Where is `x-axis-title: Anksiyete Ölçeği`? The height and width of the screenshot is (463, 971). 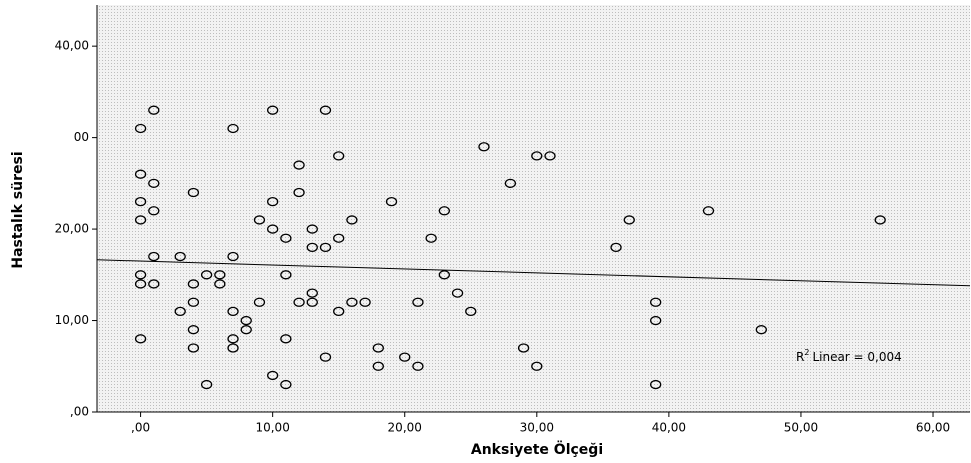
x-axis-title: Anksiyete Ölçeği is located at coordinates (537, 449).